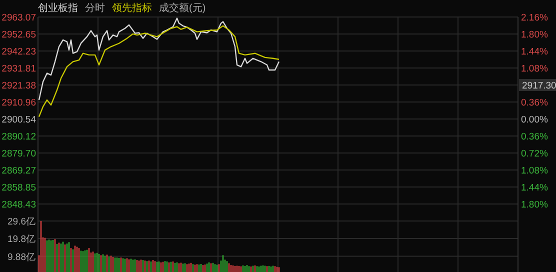  What do you see at coordinates (22, 240) in the screenshot?
I see `y-tick-label: 19.8亿` at bounding box center [22, 240].